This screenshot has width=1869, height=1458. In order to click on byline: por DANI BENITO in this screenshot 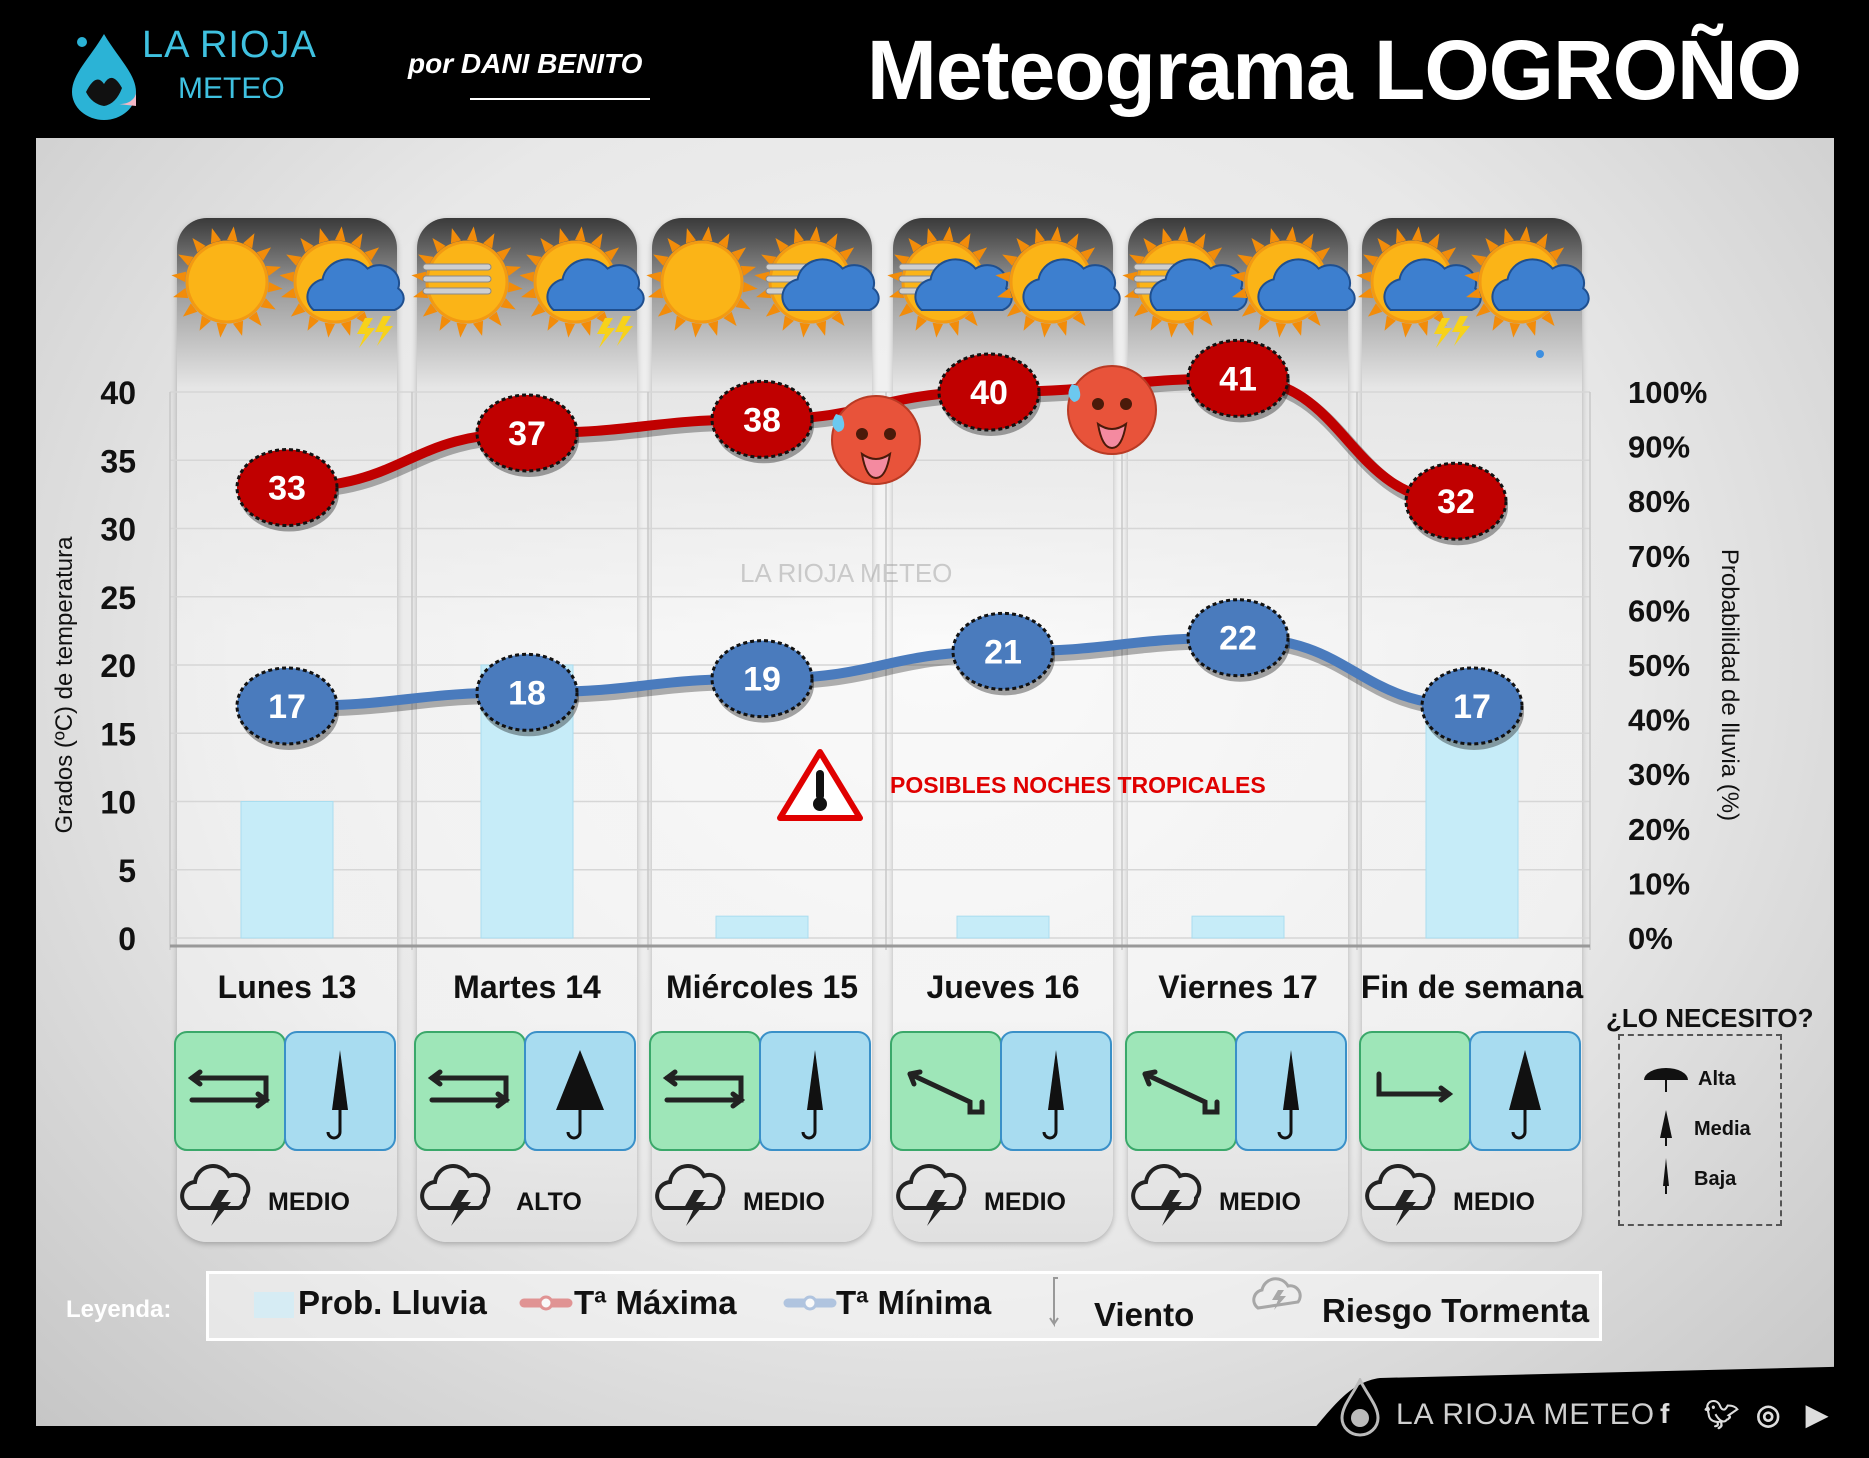, I will do `click(525, 63)`.